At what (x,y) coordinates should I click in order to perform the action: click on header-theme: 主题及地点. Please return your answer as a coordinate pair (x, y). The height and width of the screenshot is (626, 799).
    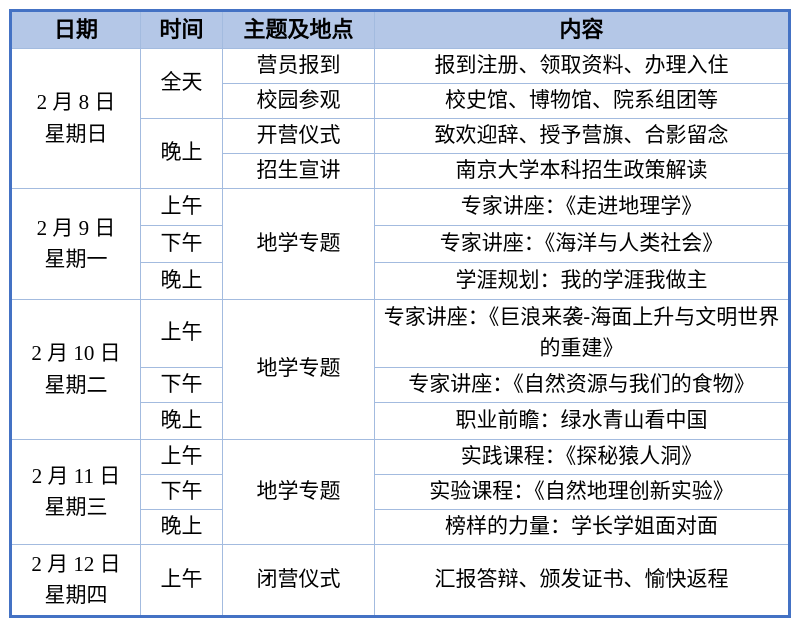
    Looking at the image, I should click on (298, 29).